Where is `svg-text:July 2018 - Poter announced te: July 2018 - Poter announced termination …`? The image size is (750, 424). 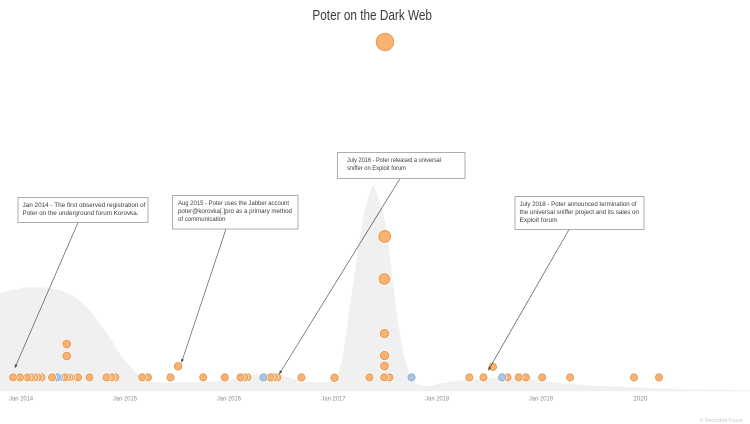
svg-text:July 2018 - Poter announced te: July 2018 - Poter announced termination … is located at coordinates (578, 204).